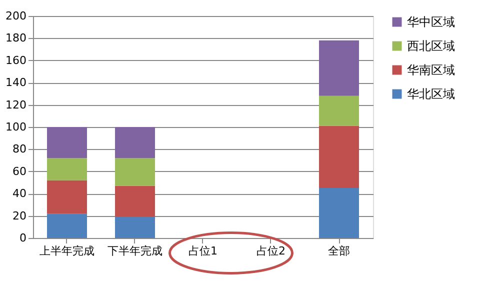 This screenshot has width=480, height=286. Describe the element at coordinates (19, 171) in the screenshot. I see `y-tick-label: 60` at that location.